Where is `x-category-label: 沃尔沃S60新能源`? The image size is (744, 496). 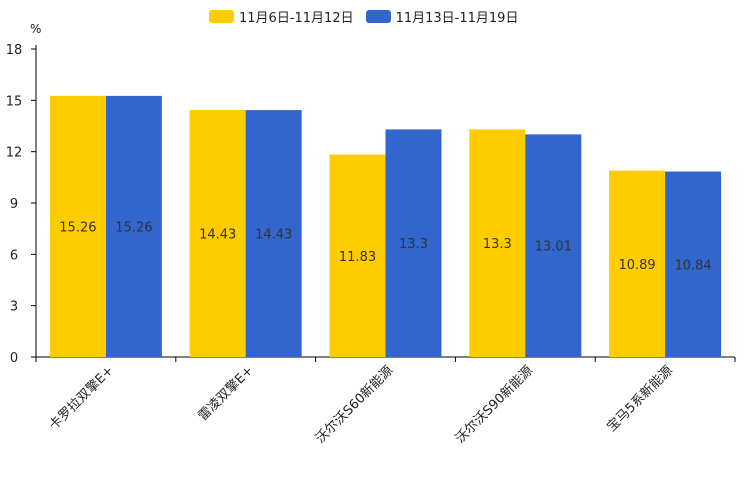 x-category-label: 沃尔沃S60新能源 is located at coordinates (354, 405).